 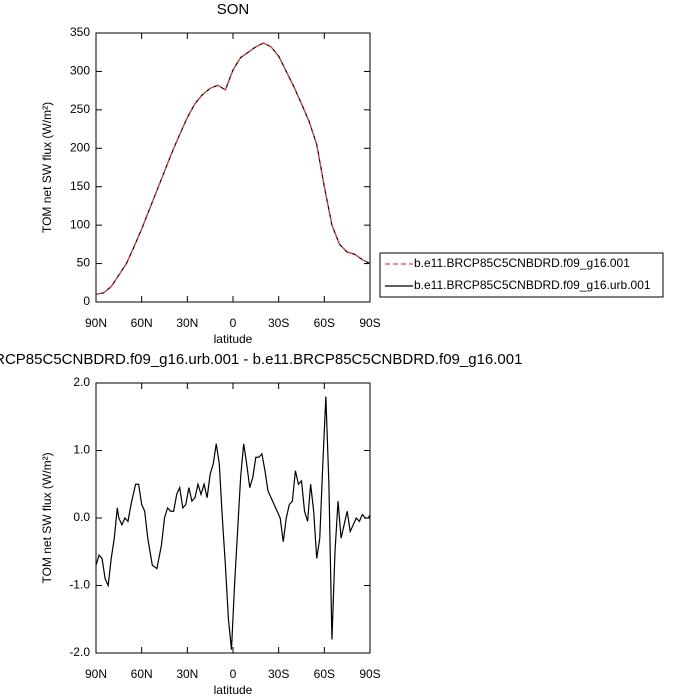 What do you see at coordinates (79, 585) in the screenshot?
I see `y-tick-label: -1.0` at bounding box center [79, 585].